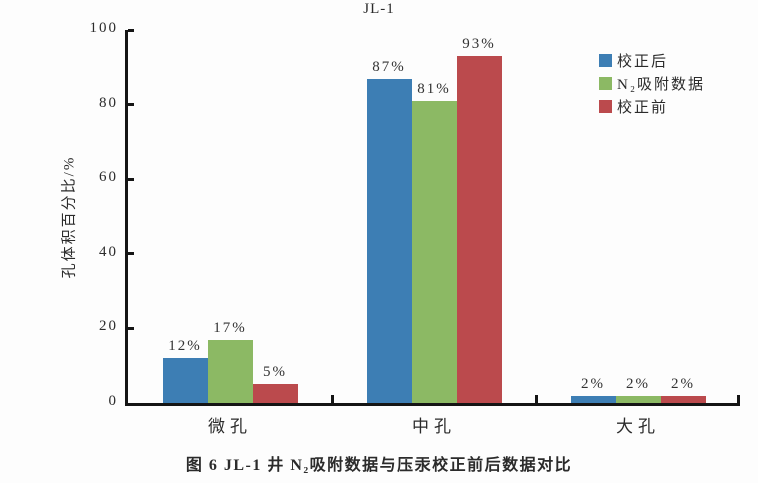 Image resolution: width=758 pixels, height=483 pixels. What do you see at coordinates (434, 426) in the screenshot?
I see `x-category-label: 中孔` at bounding box center [434, 426].